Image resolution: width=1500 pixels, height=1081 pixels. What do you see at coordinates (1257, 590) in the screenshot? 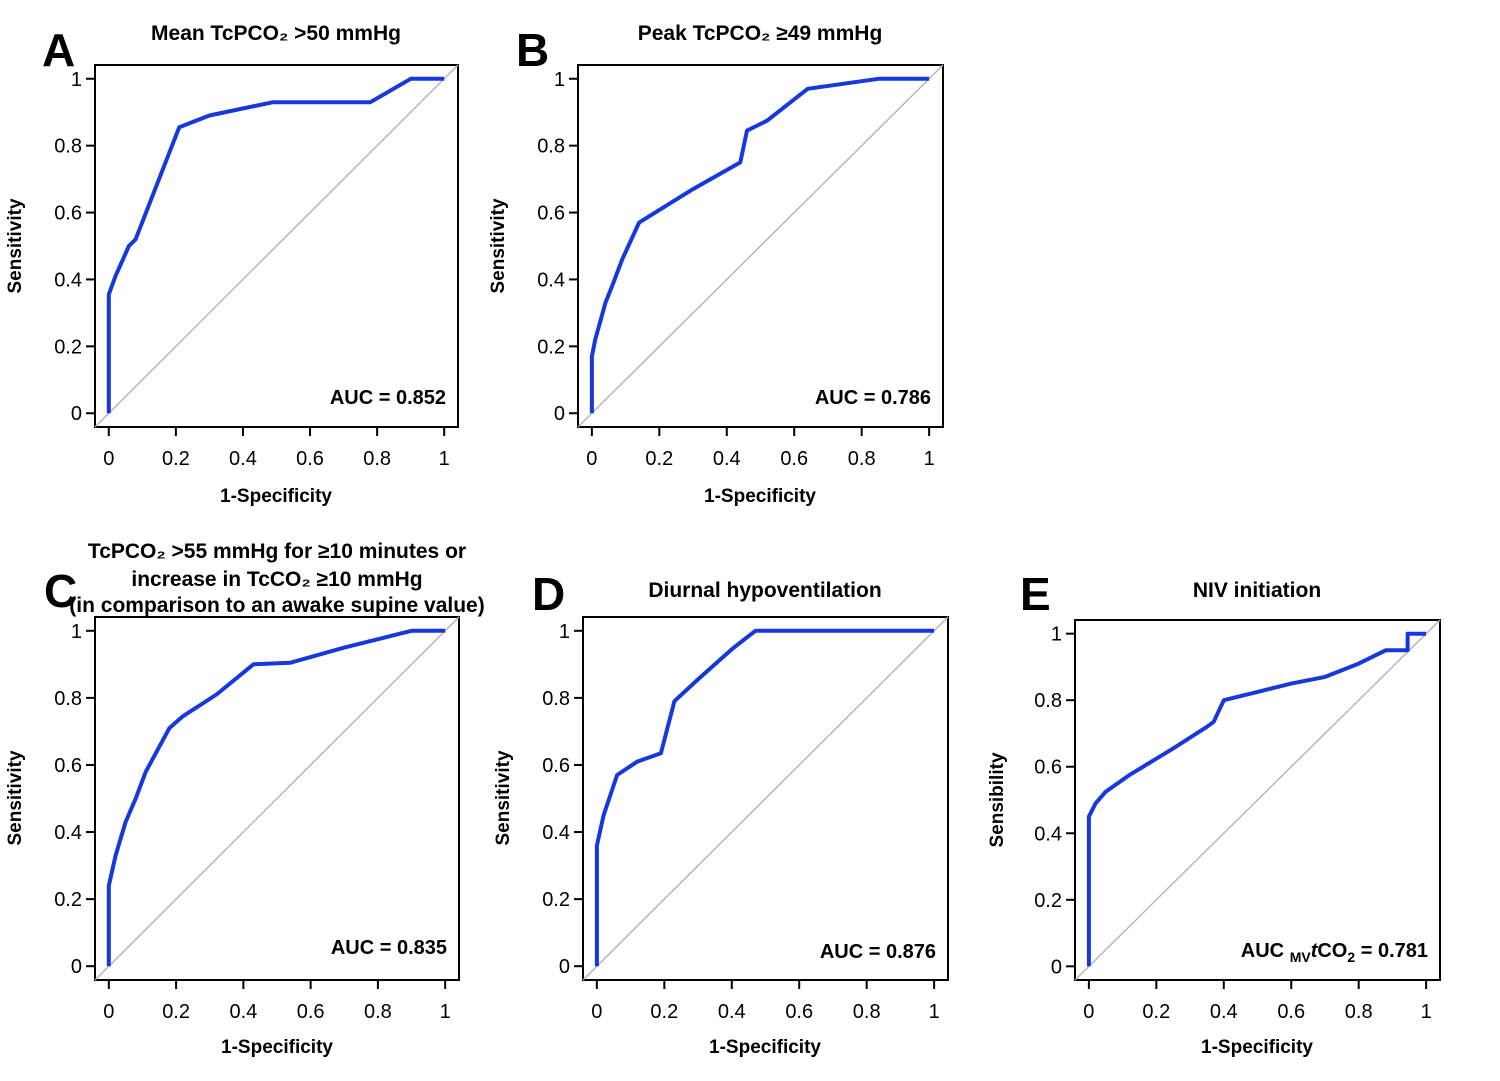
I see `chart-title: NIV initiation` at bounding box center [1257, 590].